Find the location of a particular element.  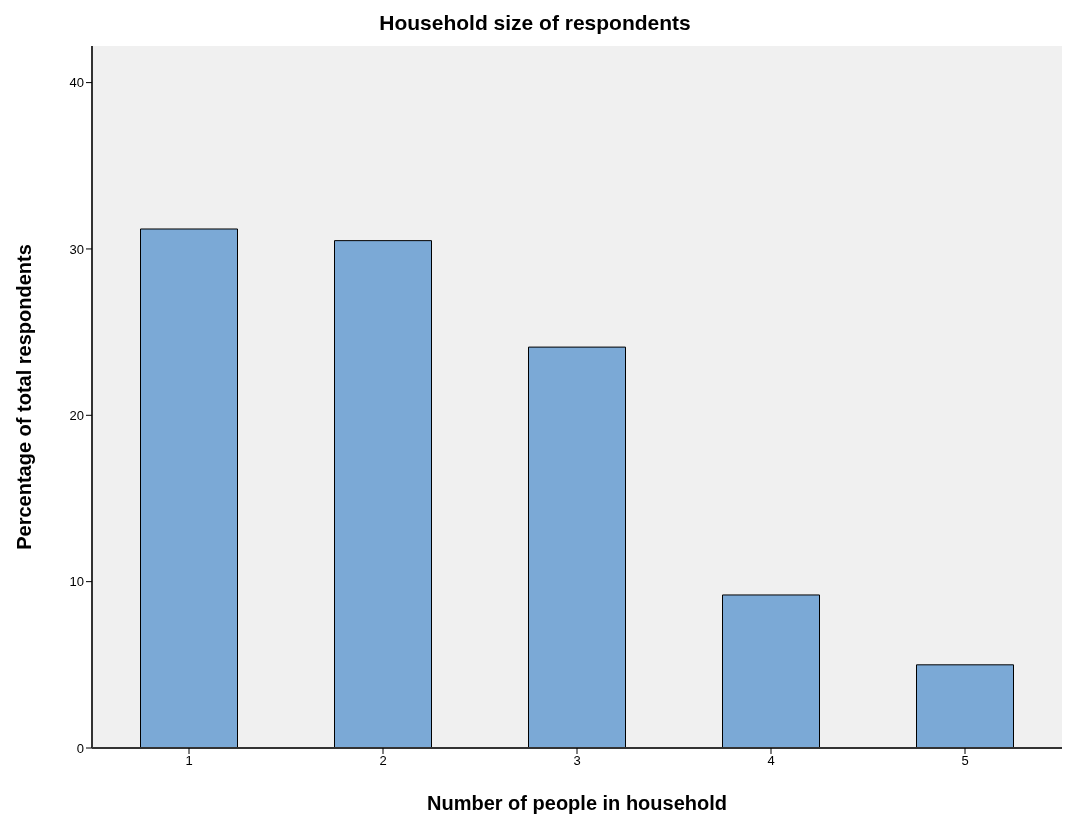

y-tick-label: 0 is located at coordinates (80, 748).